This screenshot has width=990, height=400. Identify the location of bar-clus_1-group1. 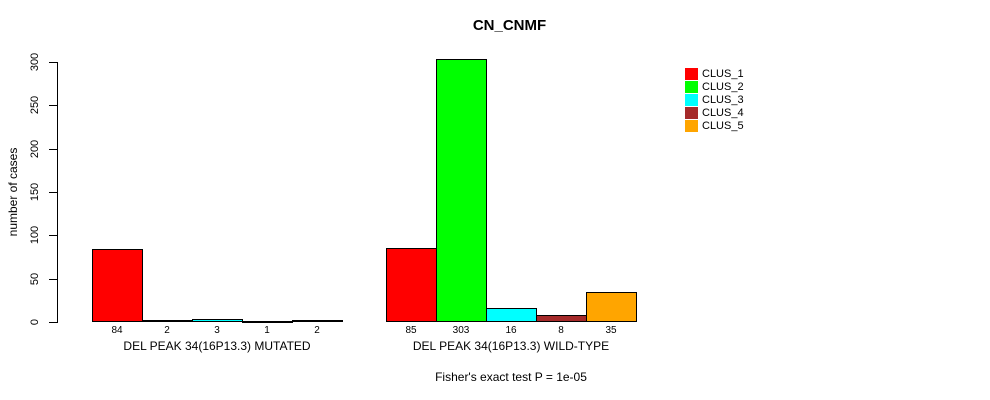
(117, 285).